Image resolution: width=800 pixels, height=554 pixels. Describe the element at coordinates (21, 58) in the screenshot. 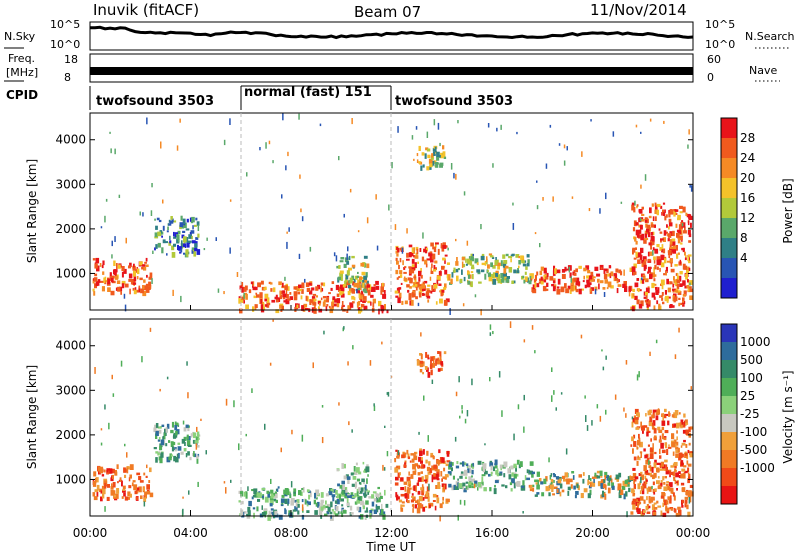

I see `freq-label-line1: Freq.` at that location.